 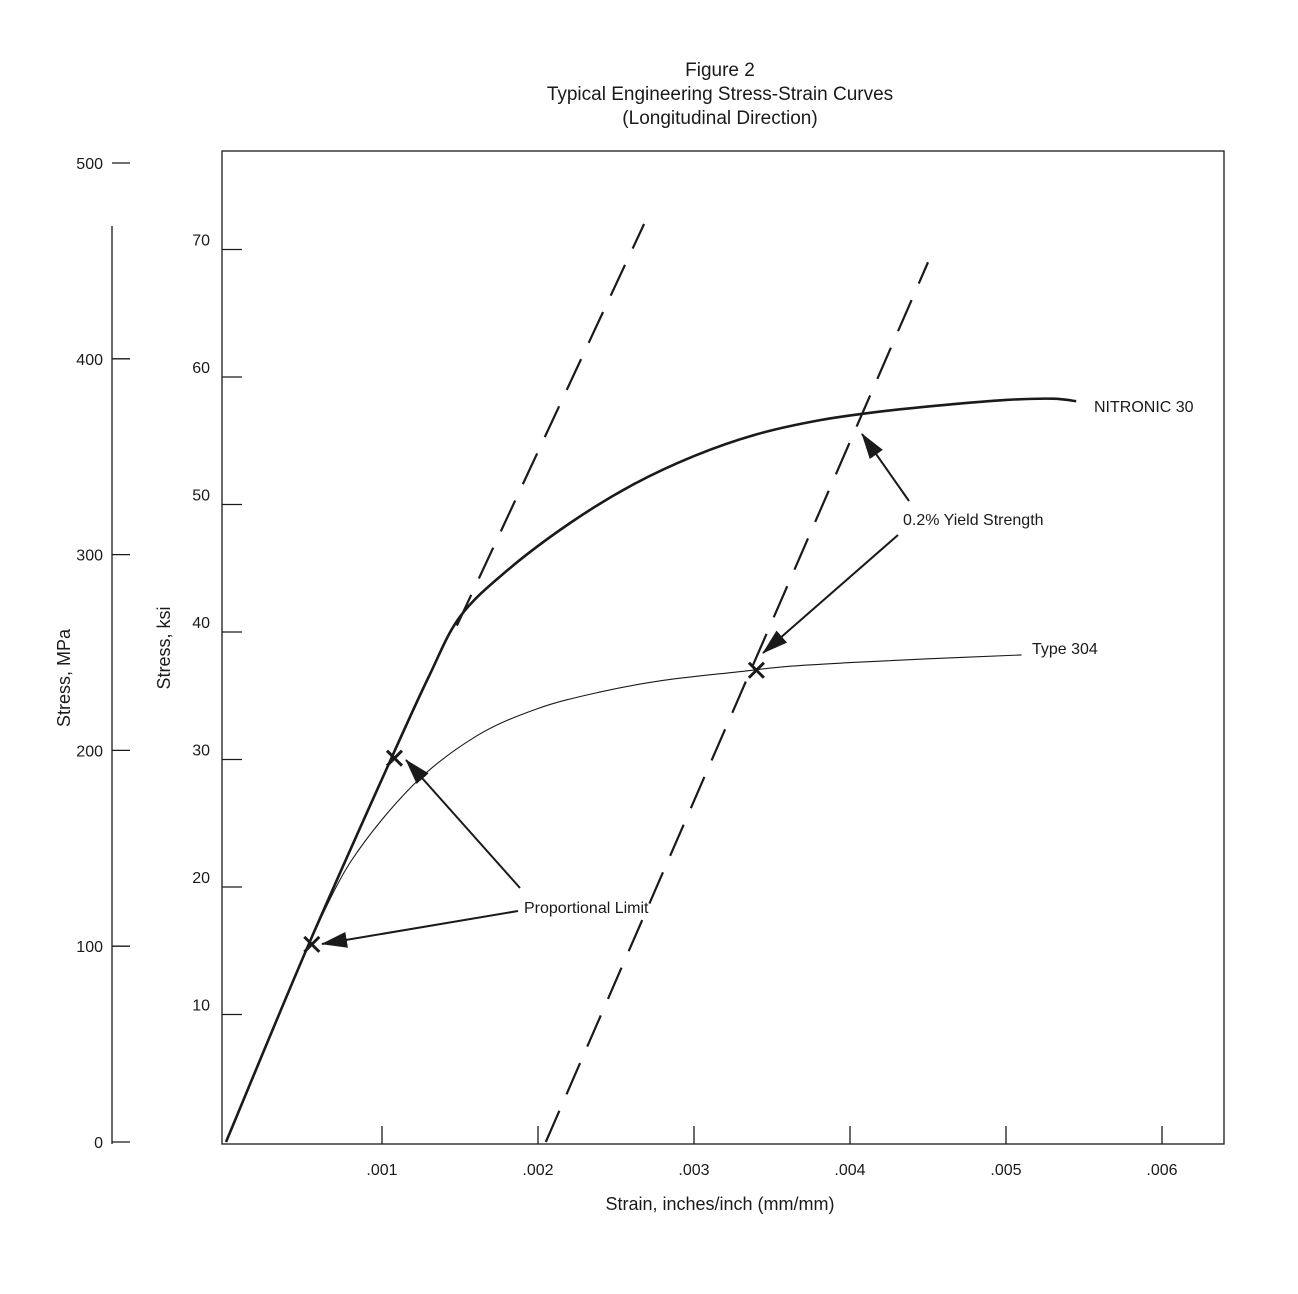 I want to click on y2-axis-label: Stress, MPa, so click(x=64, y=677).